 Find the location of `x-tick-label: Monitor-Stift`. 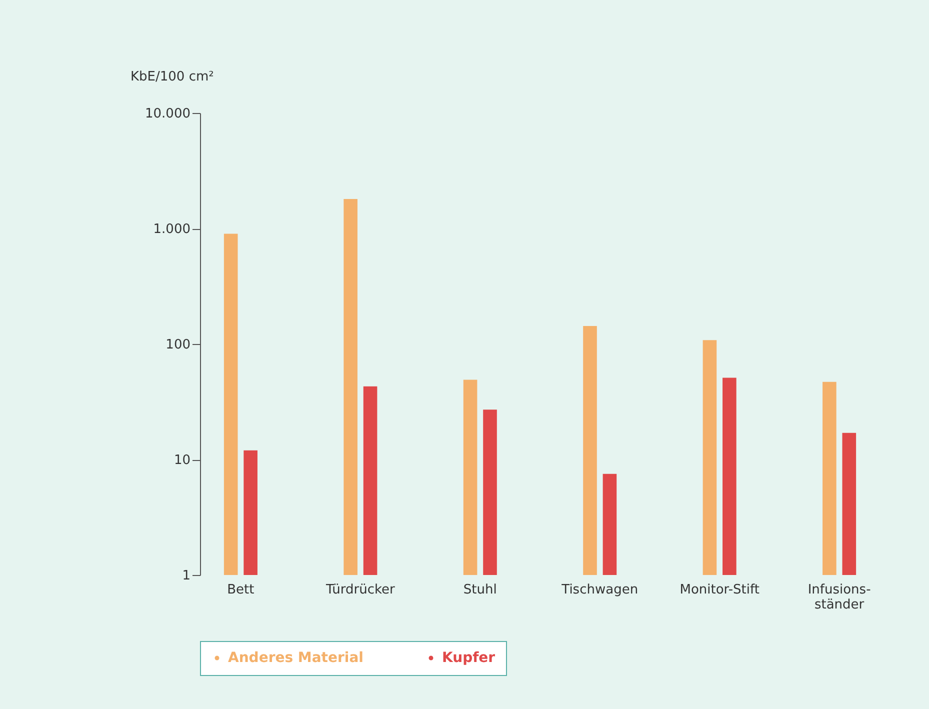

x-tick-label: Monitor-Stift is located at coordinates (720, 590).